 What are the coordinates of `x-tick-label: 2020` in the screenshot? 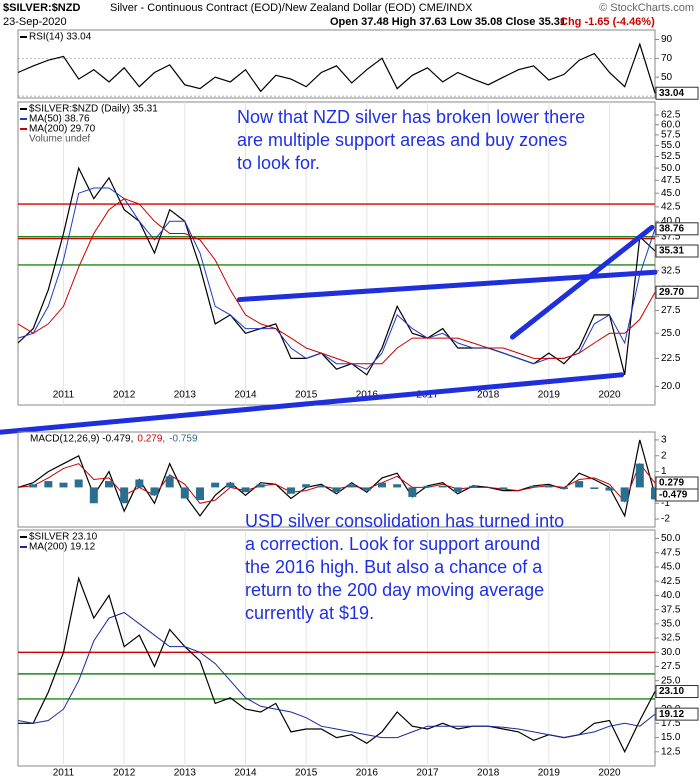 It's located at (609, 395).